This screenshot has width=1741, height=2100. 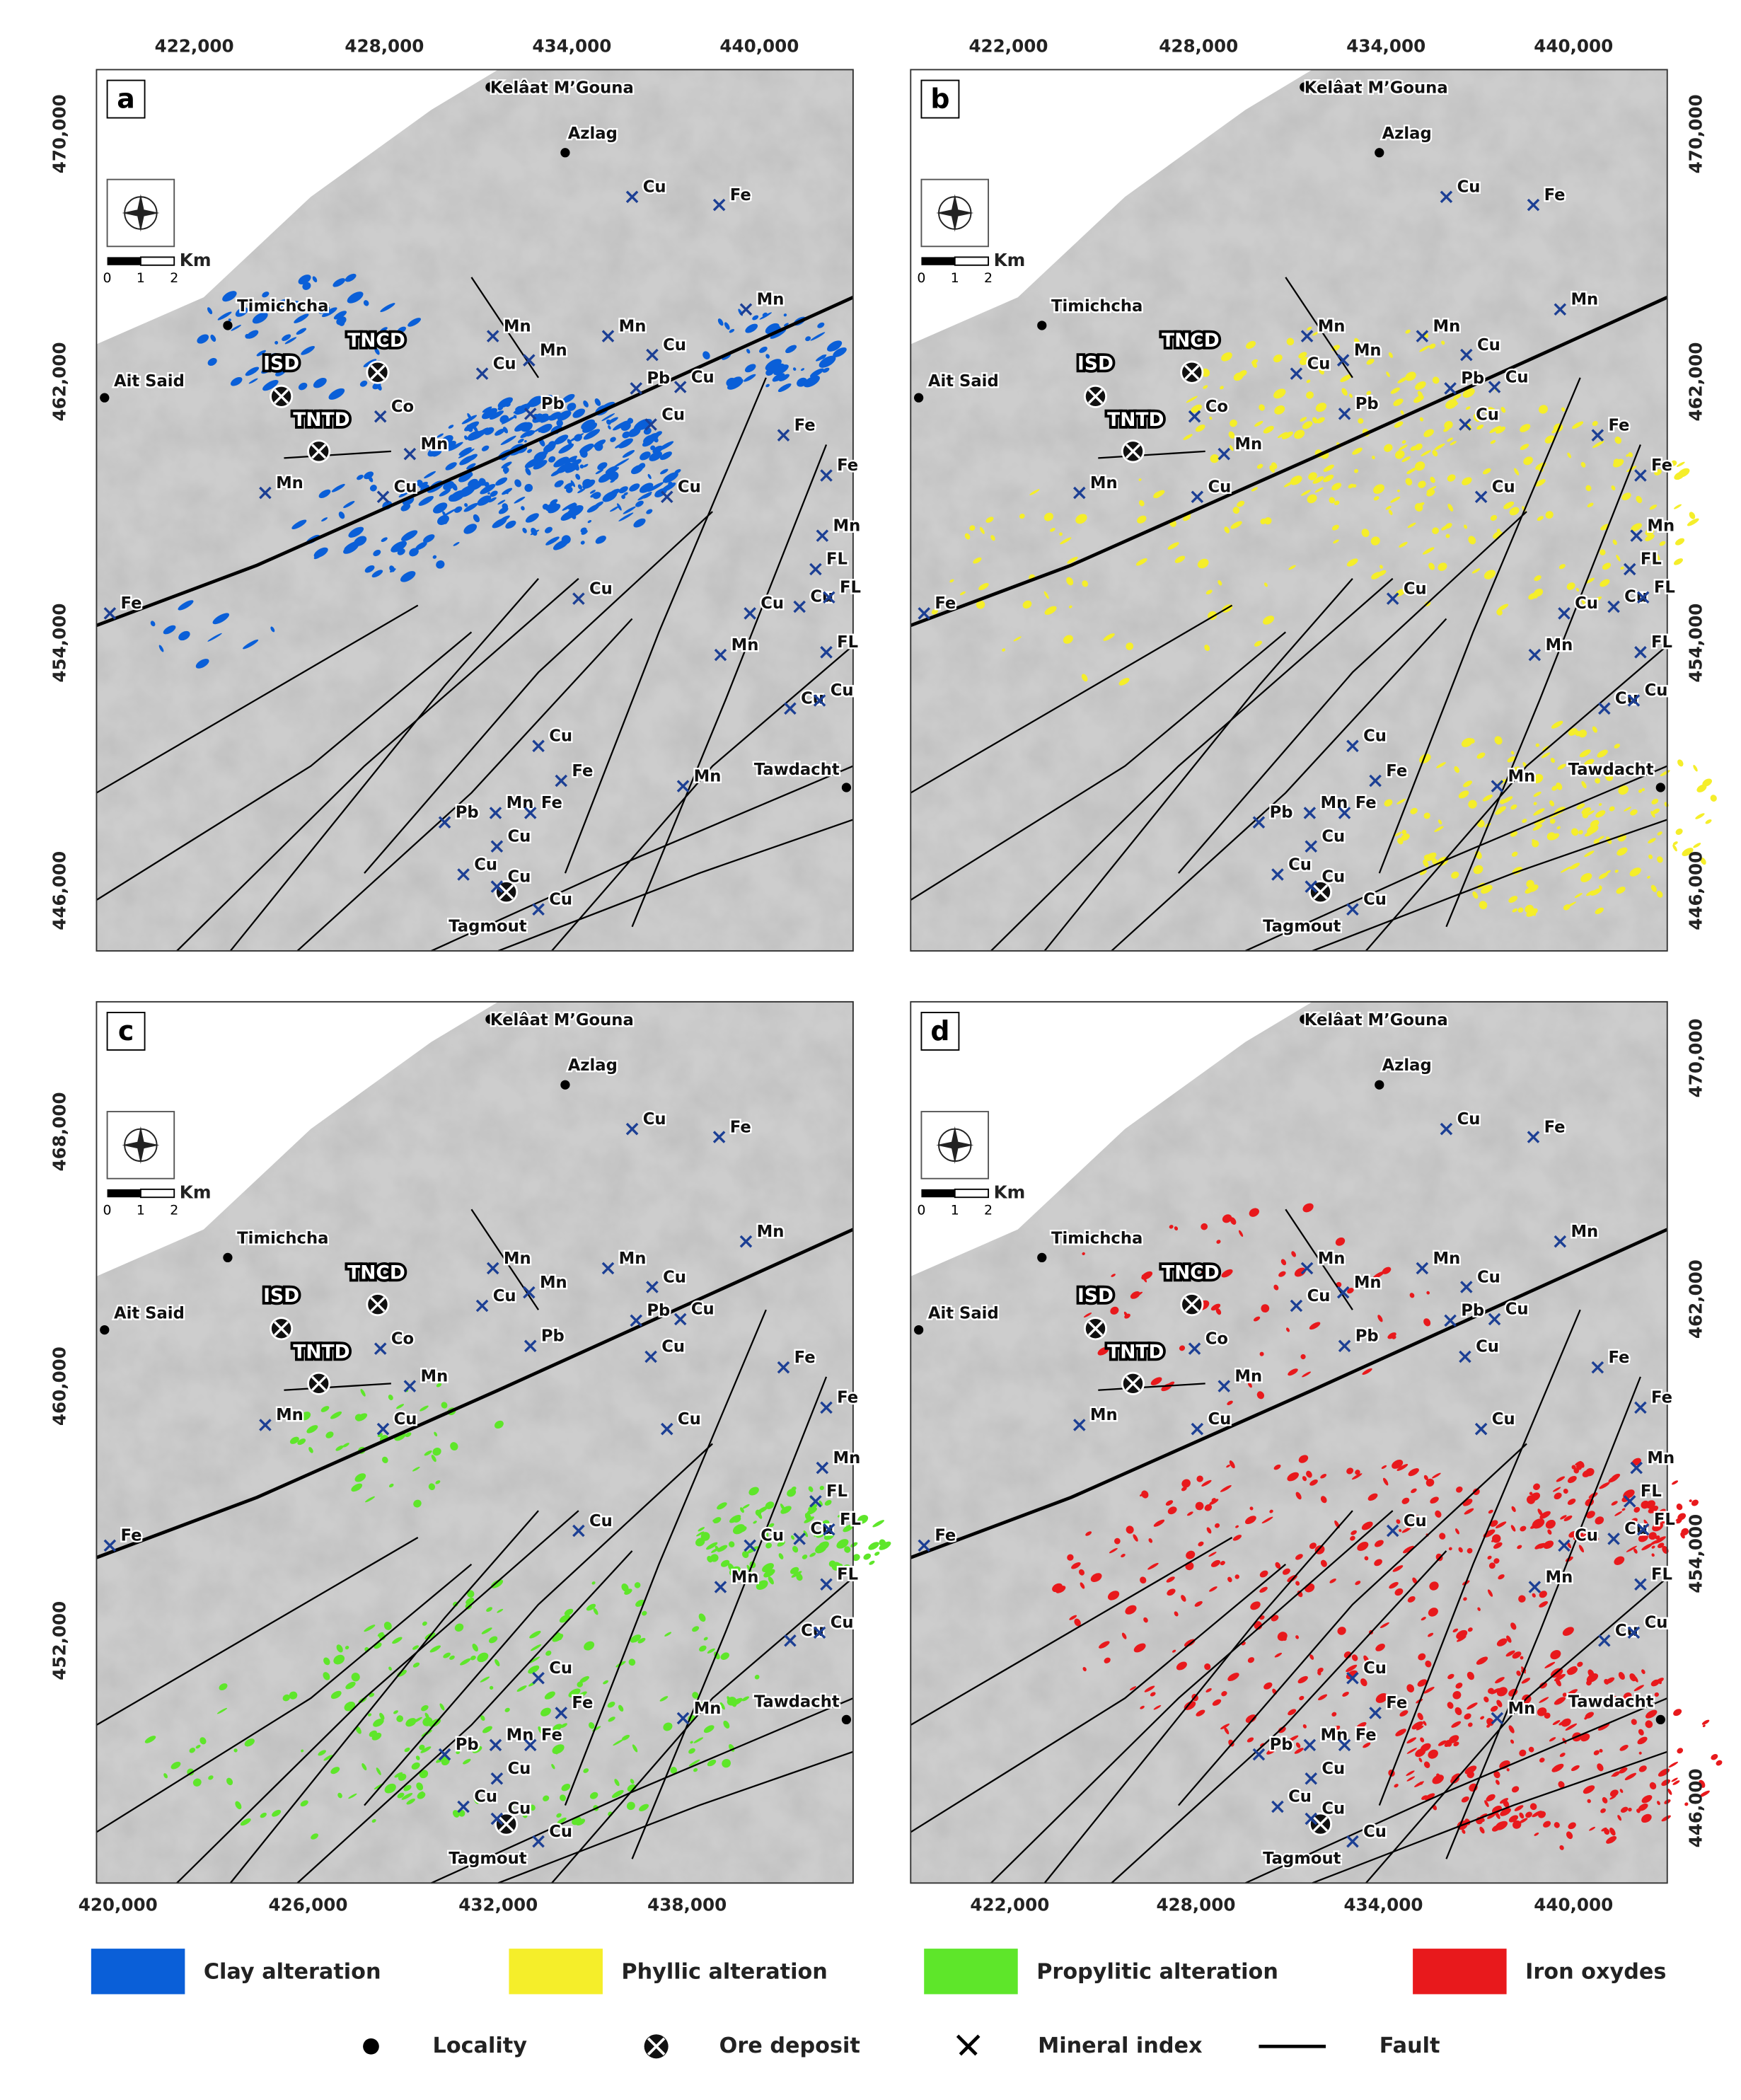 What do you see at coordinates (921, 1210) in the screenshot?
I see `scale-tick: 0` at bounding box center [921, 1210].